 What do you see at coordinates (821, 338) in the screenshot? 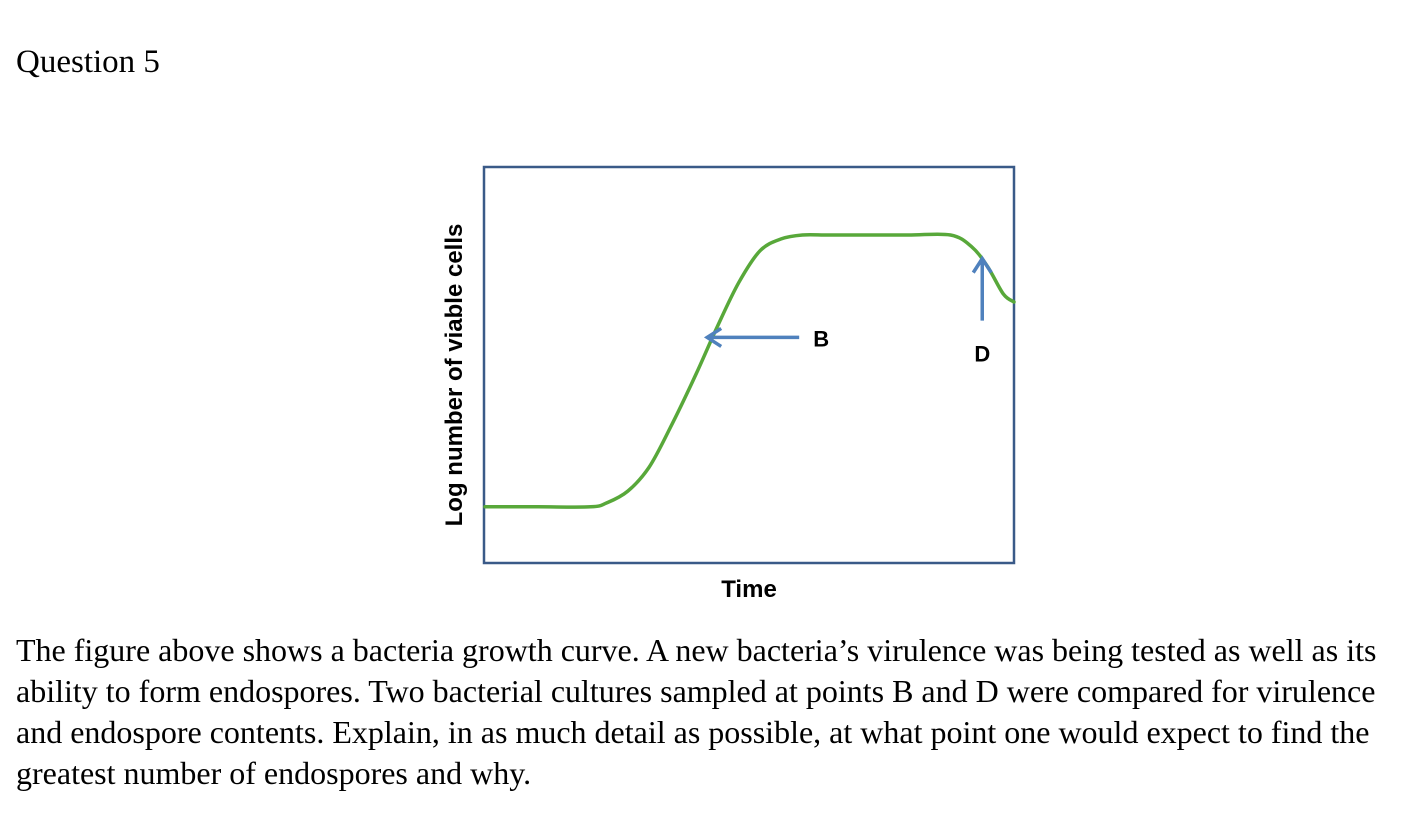
I see `annotation-label-b: B` at bounding box center [821, 338].